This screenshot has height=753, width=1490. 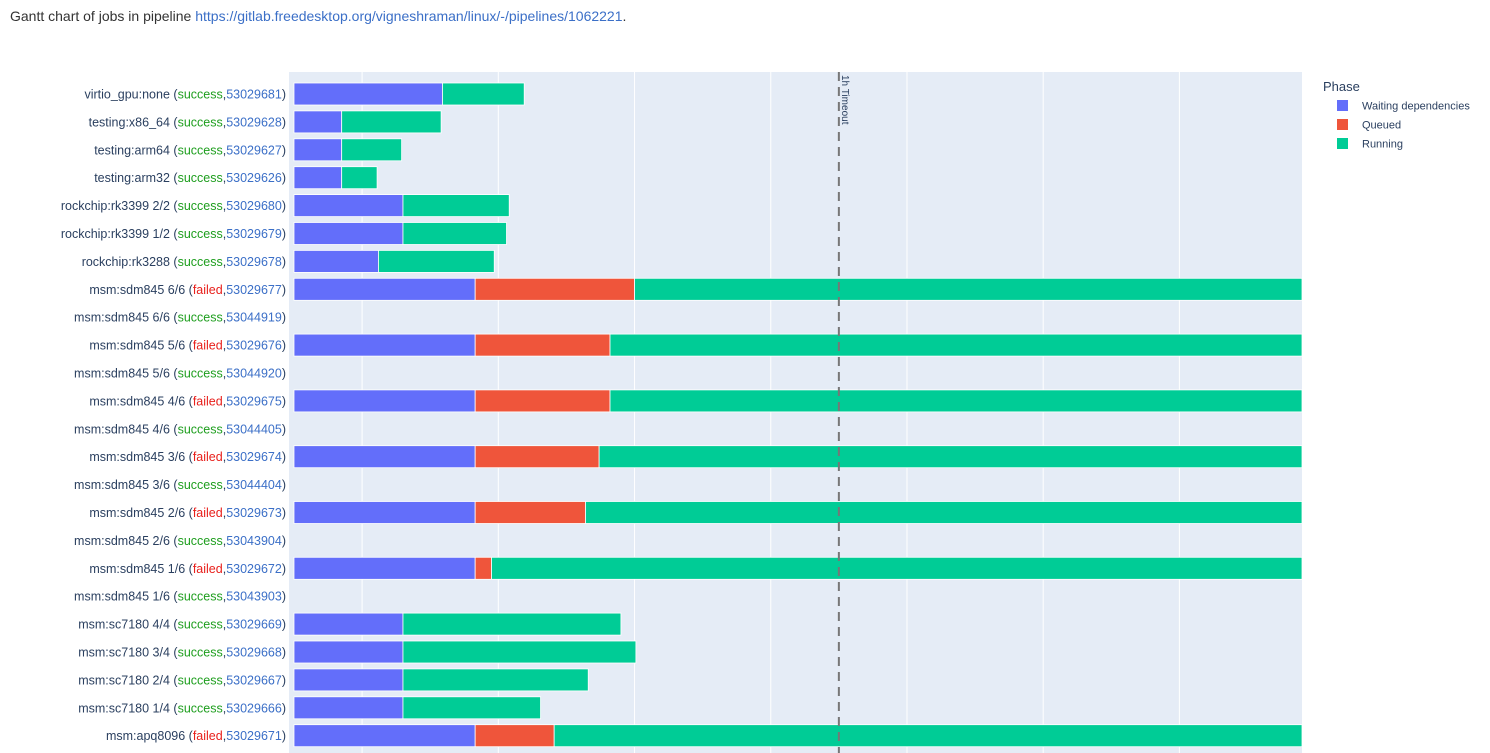 What do you see at coordinates (254, 625) in the screenshot?
I see `job-id: 53029669` at bounding box center [254, 625].